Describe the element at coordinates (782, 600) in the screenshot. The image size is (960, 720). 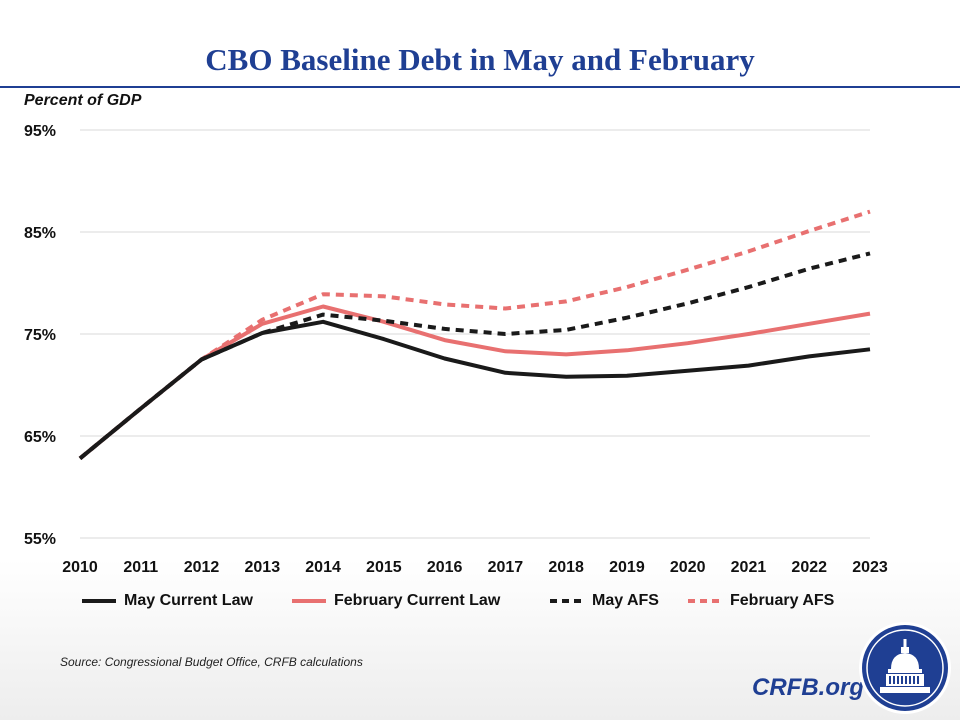
I see `legend-label: February AFS` at that location.